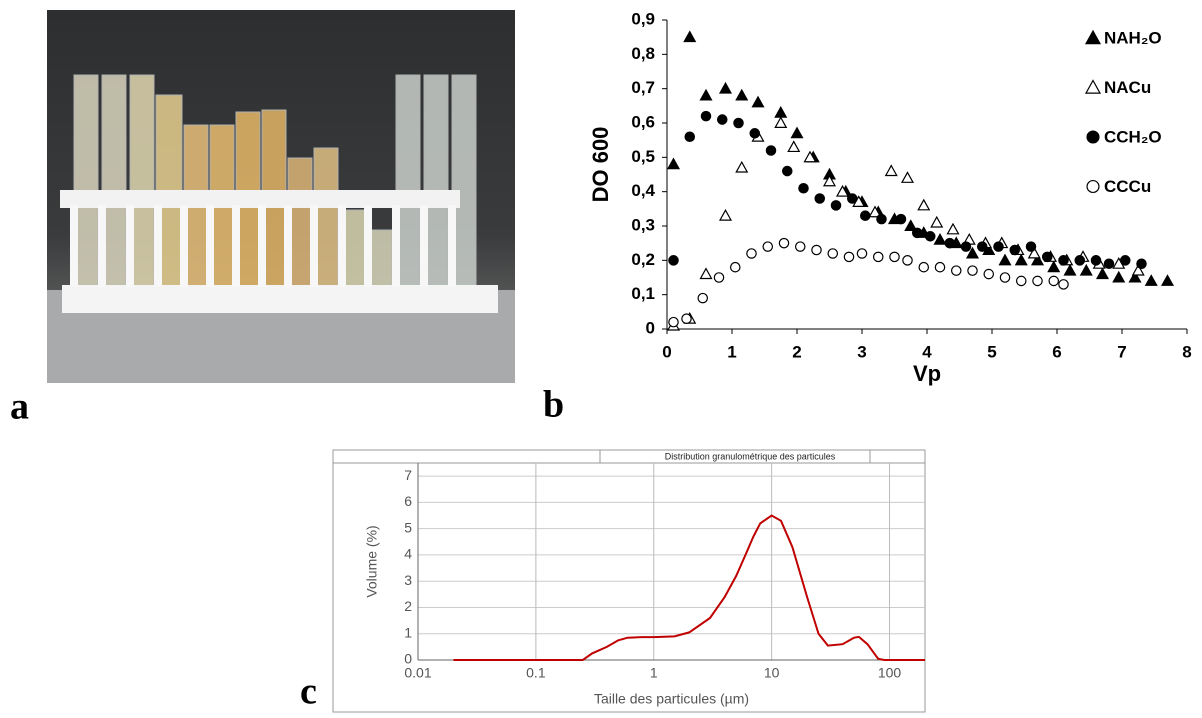 The height and width of the screenshot is (718, 1202). Describe the element at coordinates (796, 351) in the screenshot. I see `x-tick-label: 2` at that location.